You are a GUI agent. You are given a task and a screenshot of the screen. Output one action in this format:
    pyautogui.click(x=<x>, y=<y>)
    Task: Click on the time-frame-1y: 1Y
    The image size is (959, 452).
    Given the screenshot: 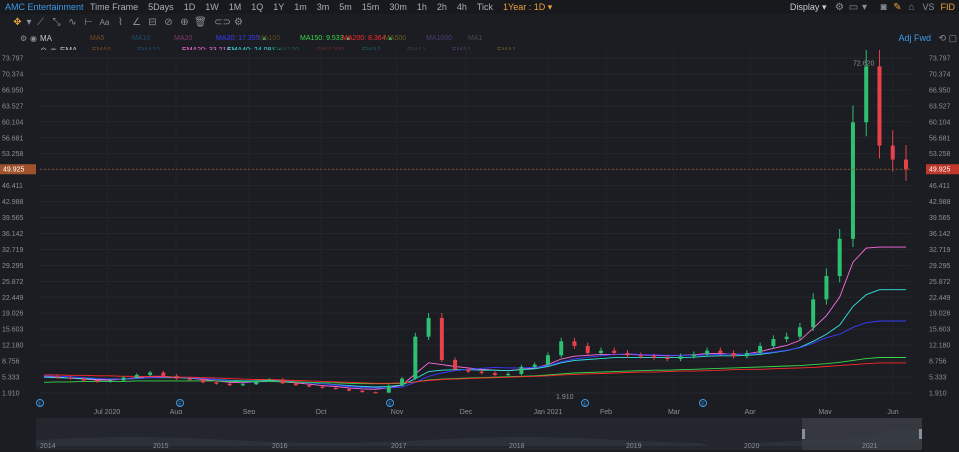 What is the action you would take?
    pyautogui.click(x=279, y=7)
    